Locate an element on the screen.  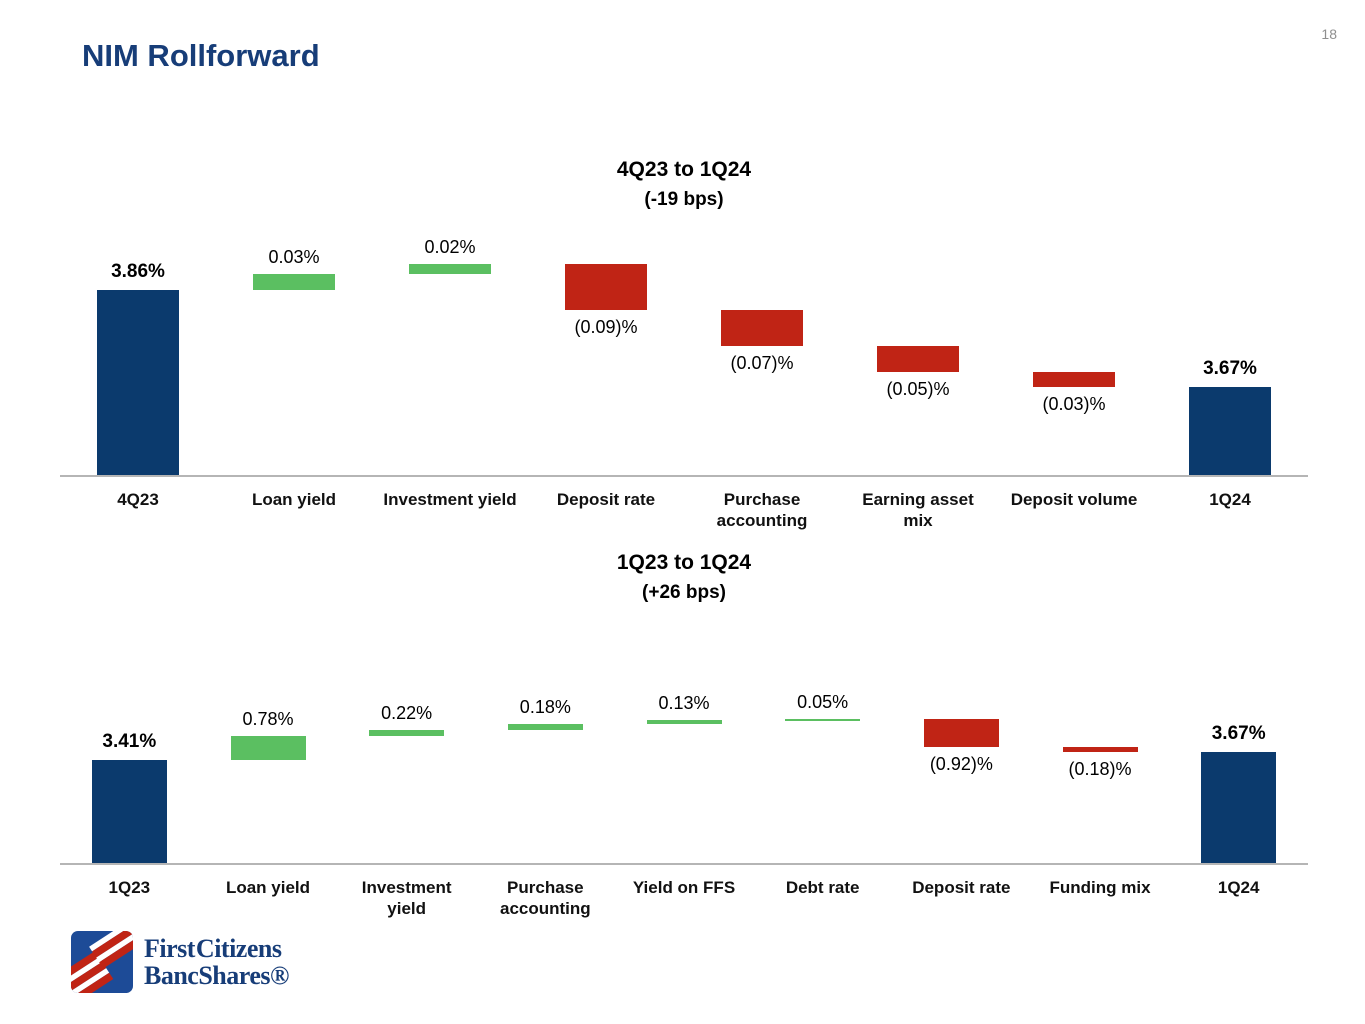
chart-title: 1Q23 to 1Q24 is located at coordinates (684, 562).